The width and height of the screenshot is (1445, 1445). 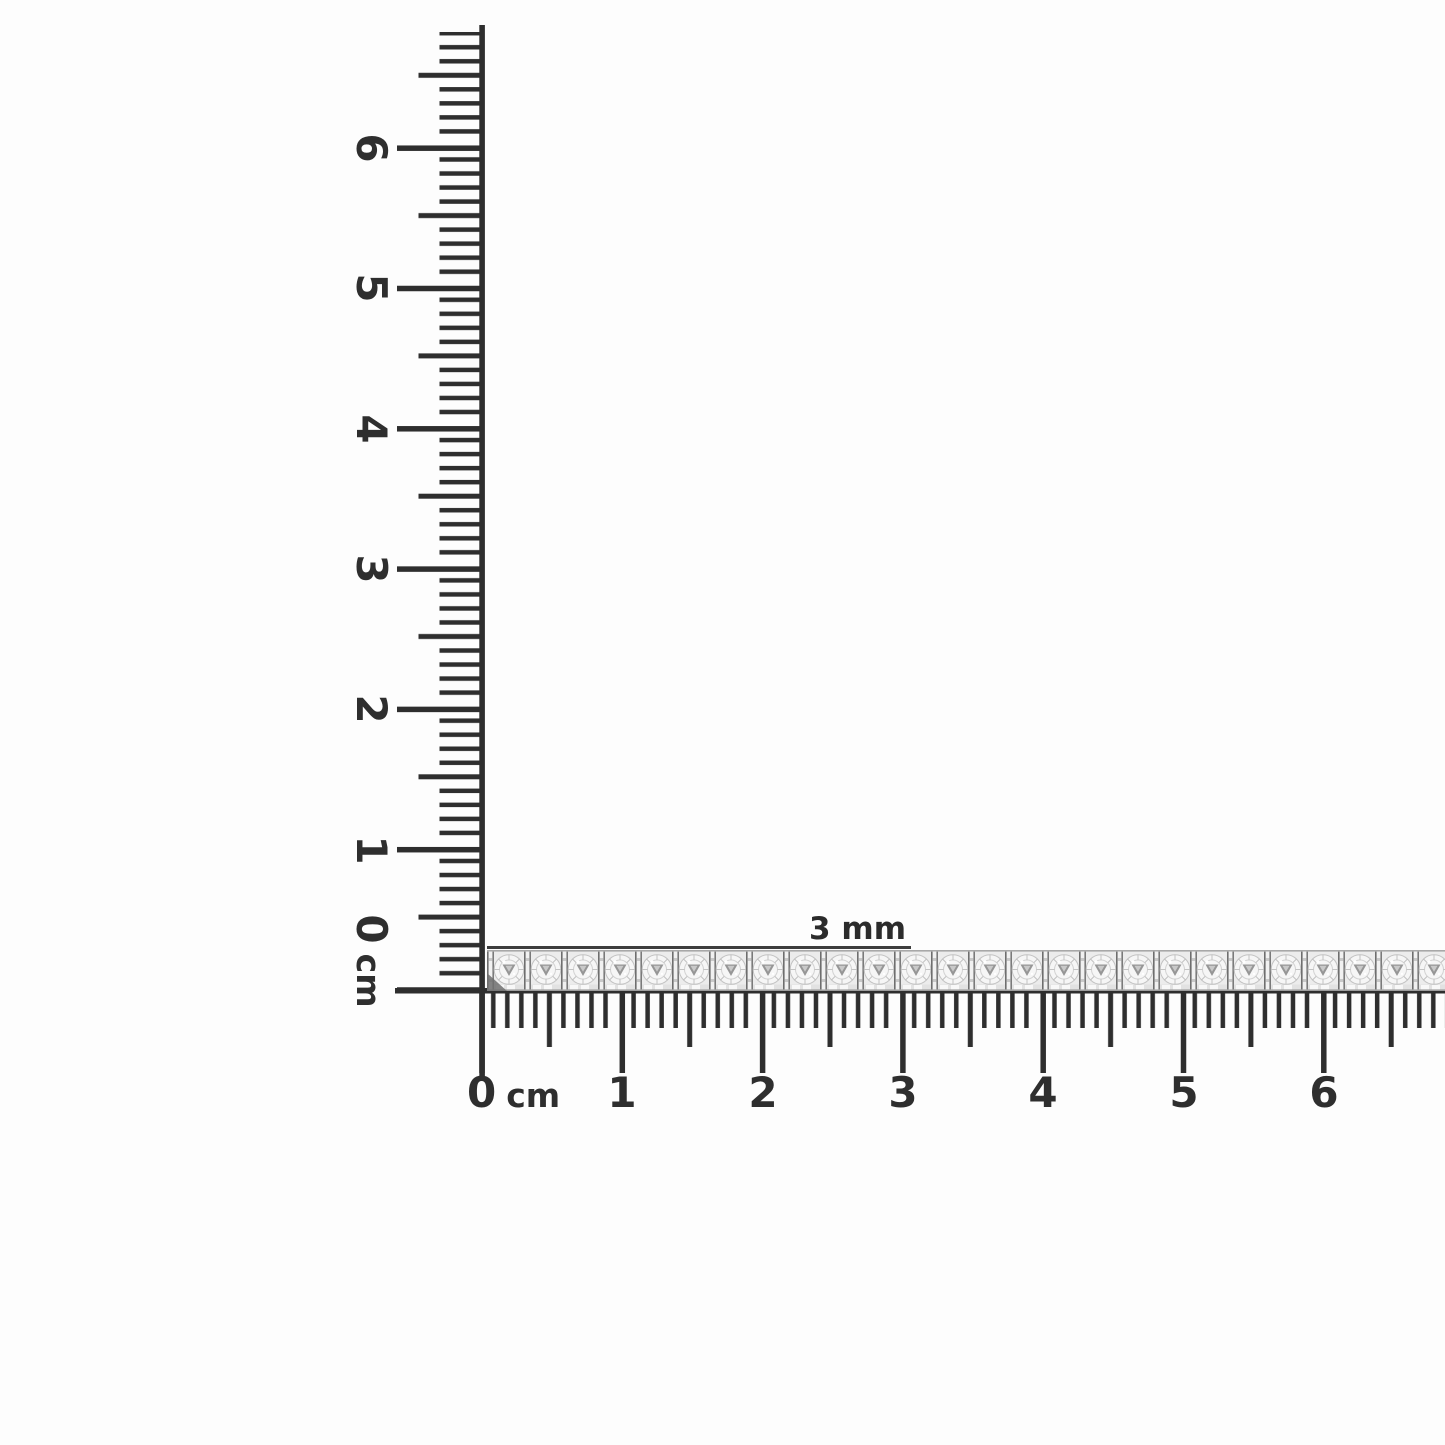 I want to click on horizontal-ruler-unit: cm, so click(x=533, y=1095).